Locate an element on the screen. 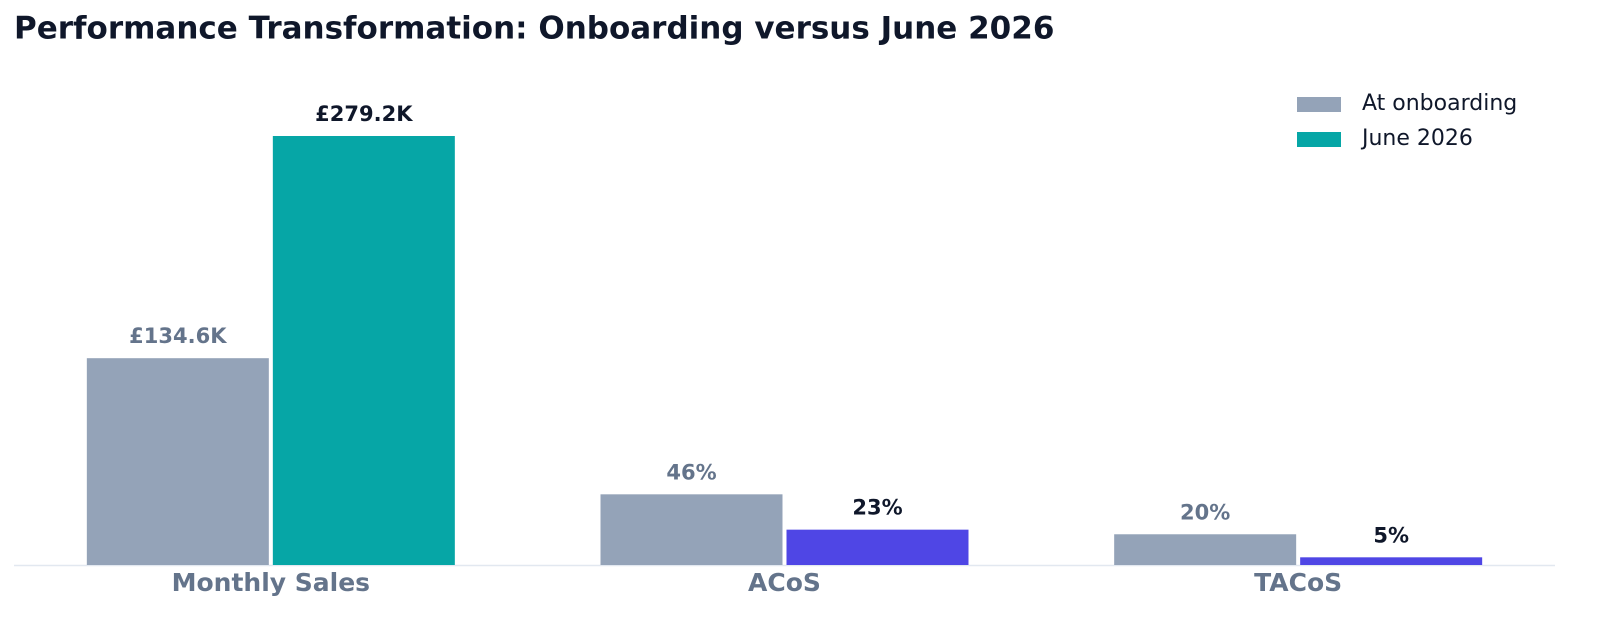 The image size is (1600, 628). x-tick-label: ACoS is located at coordinates (784, 582).